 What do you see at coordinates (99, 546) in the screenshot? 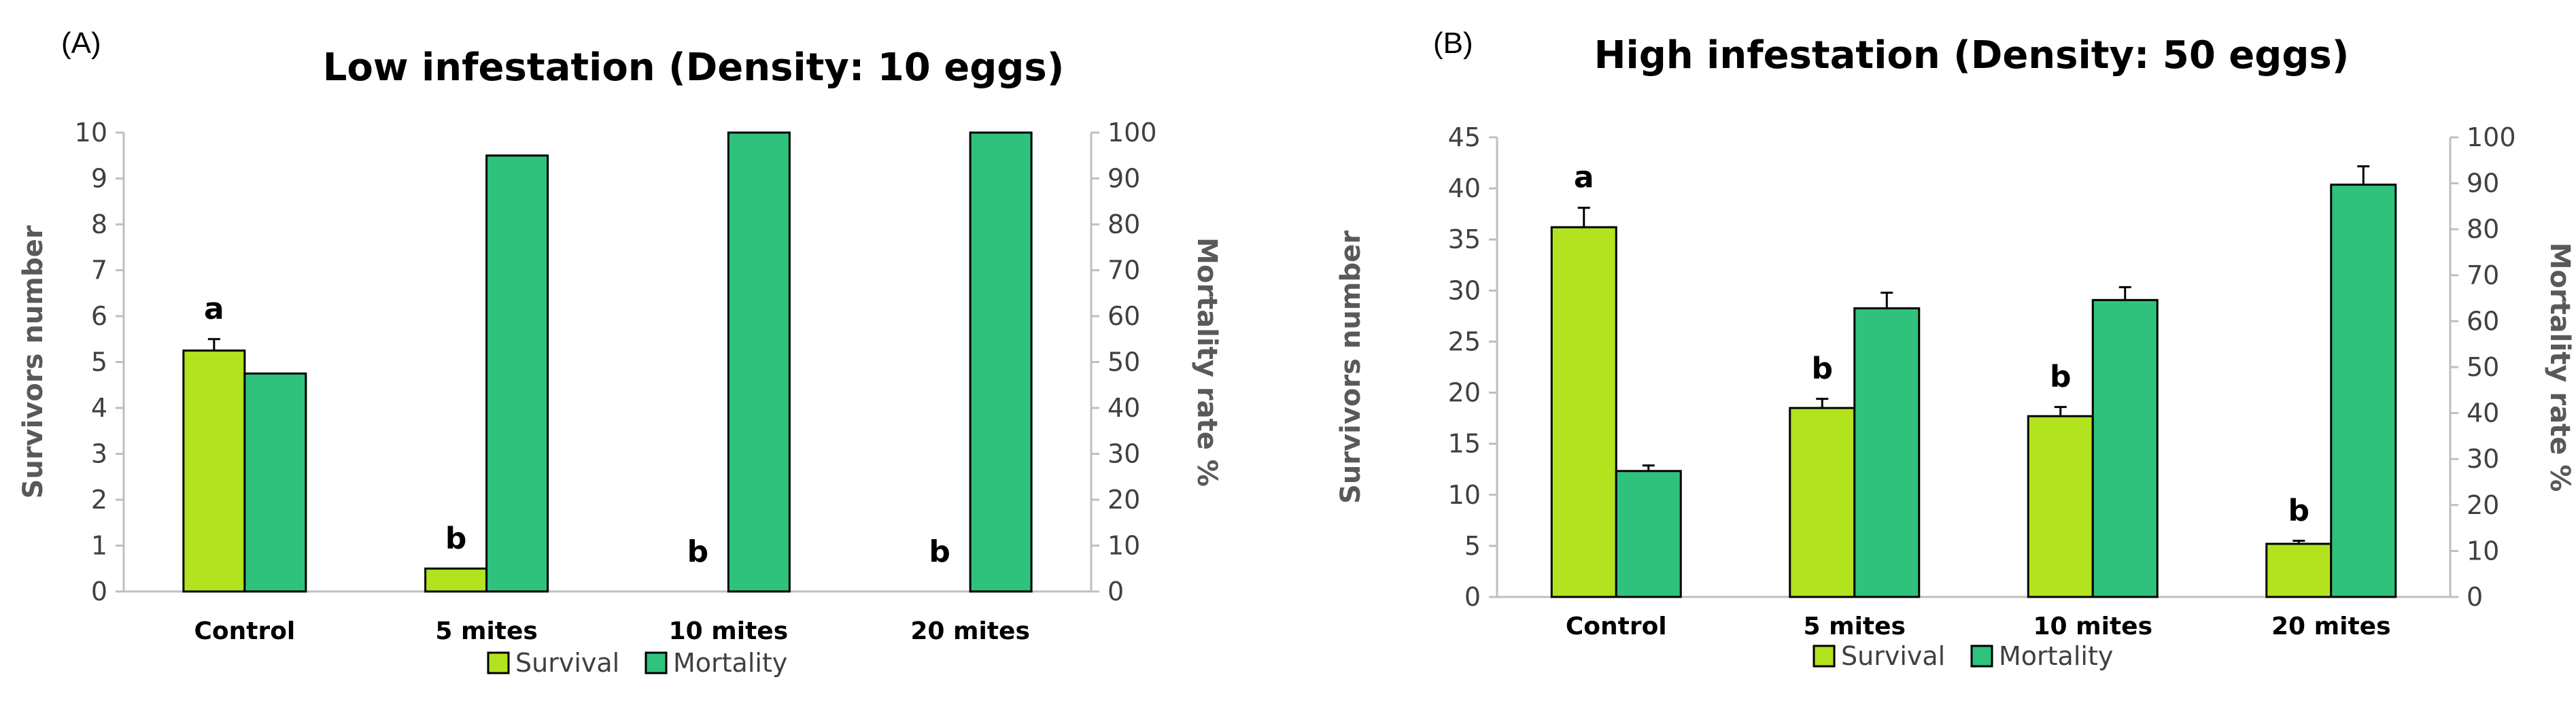
I see `left-tick-label: 1` at bounding box center [99, 546].